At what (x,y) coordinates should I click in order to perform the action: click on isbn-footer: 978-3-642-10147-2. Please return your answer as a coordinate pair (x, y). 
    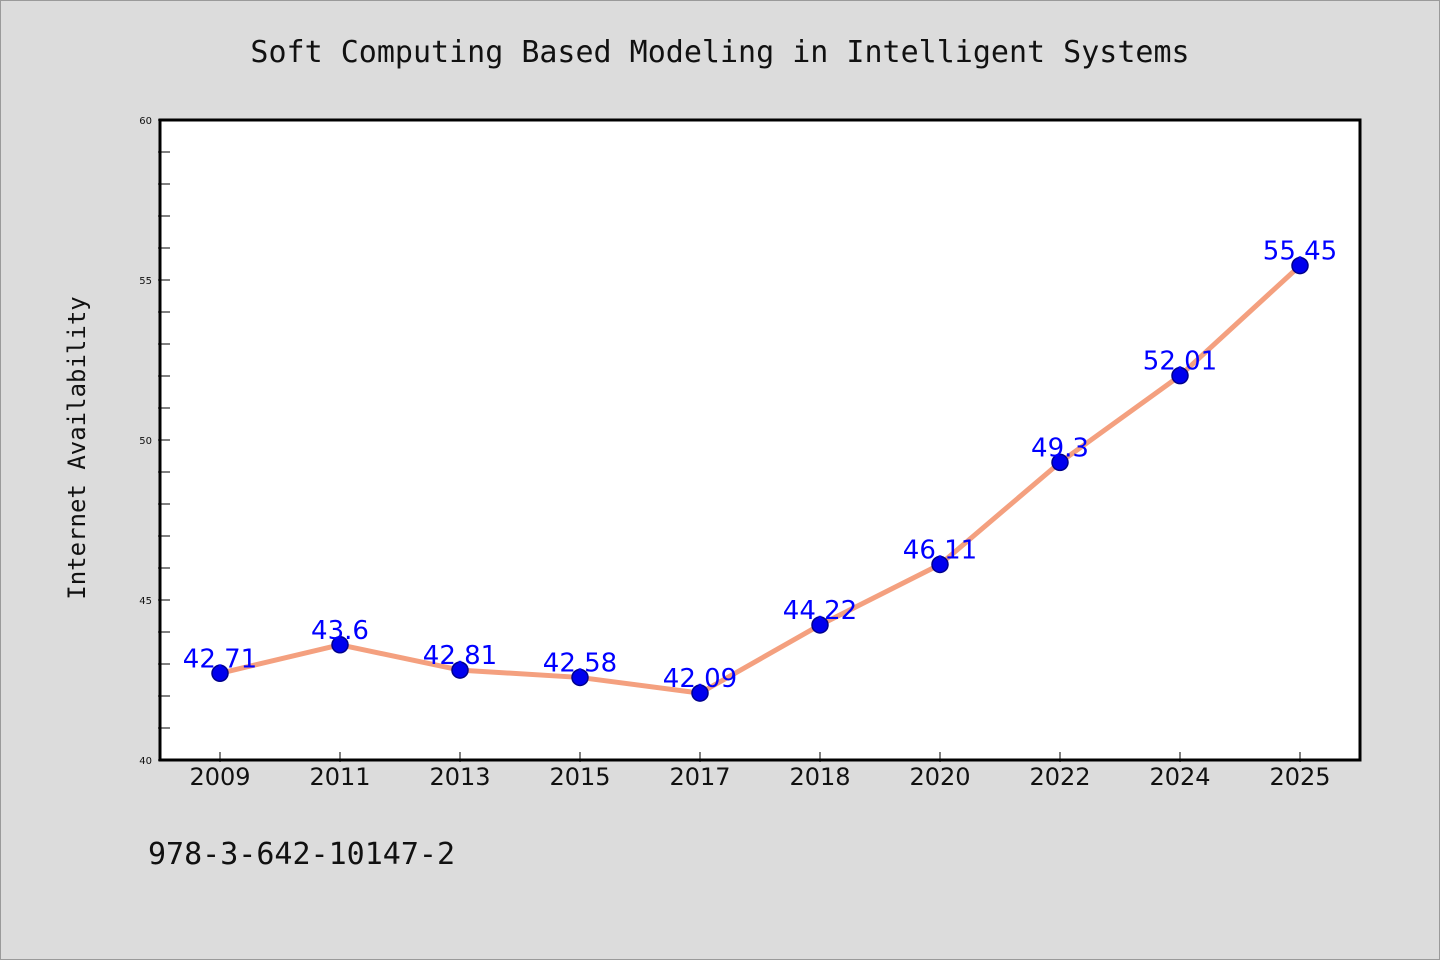
    Looking at the image, I should click on (301, 854).